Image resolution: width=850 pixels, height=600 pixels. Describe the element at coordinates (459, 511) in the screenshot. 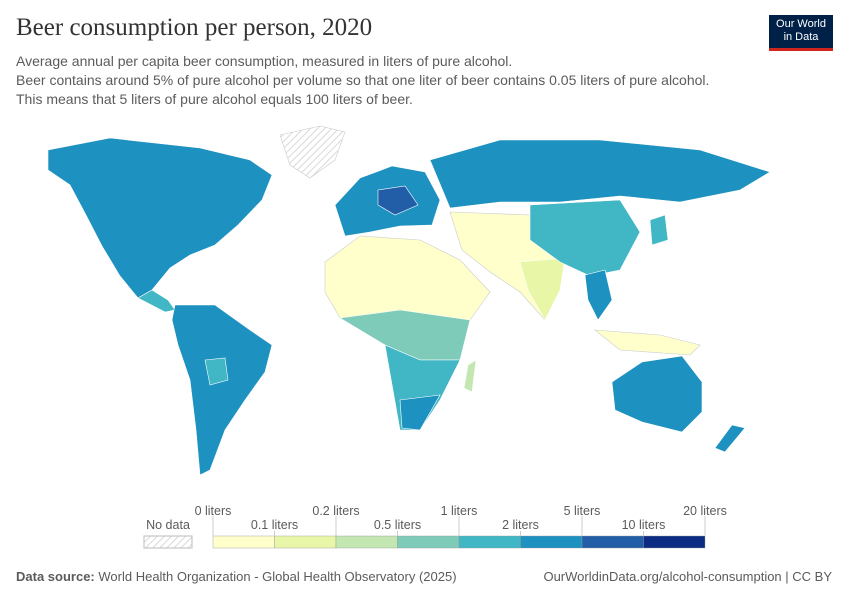

I see `legend-label: 1 liters` at that location.